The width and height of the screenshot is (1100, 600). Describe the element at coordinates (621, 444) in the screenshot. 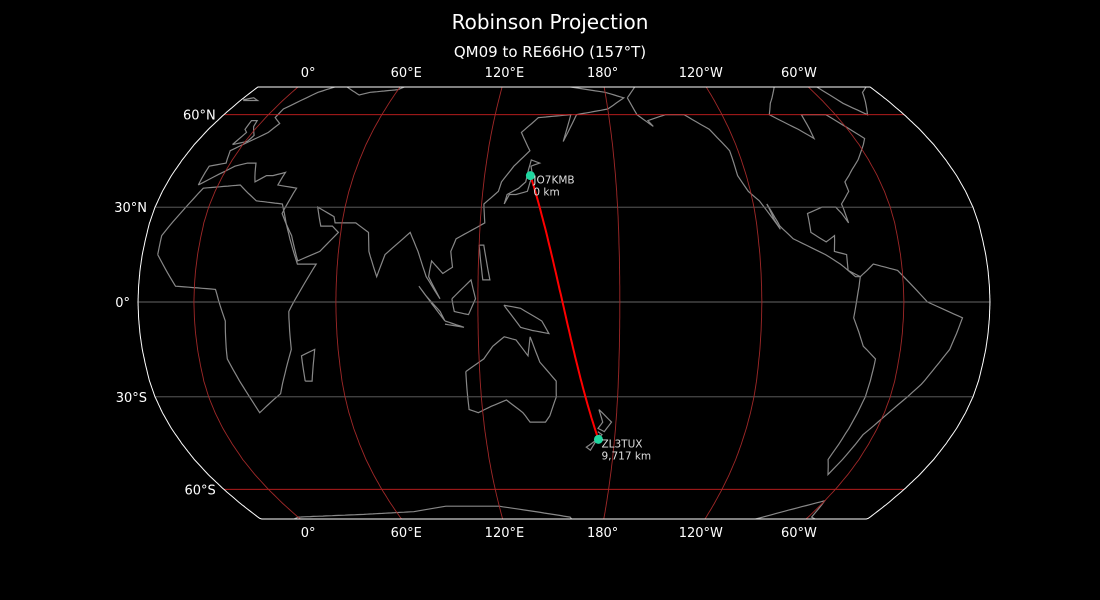

I see `station-callsign: ZL3TUX` at that location.